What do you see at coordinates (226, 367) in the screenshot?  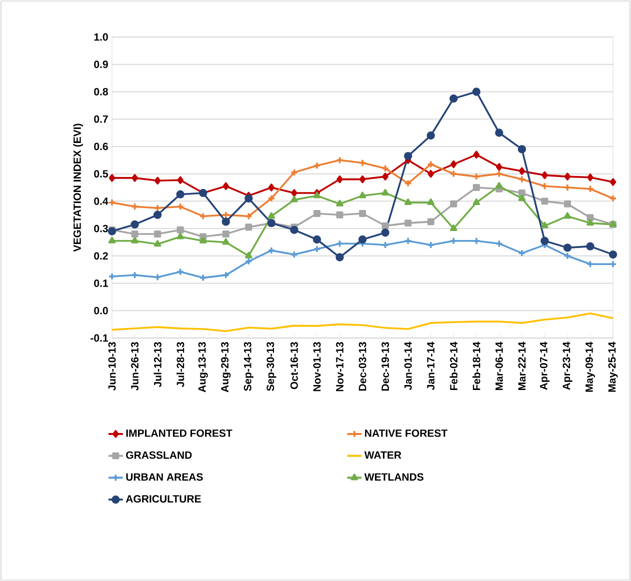 I see `x-tick-label: Aug-29-13` at bounding box center [226, 367].